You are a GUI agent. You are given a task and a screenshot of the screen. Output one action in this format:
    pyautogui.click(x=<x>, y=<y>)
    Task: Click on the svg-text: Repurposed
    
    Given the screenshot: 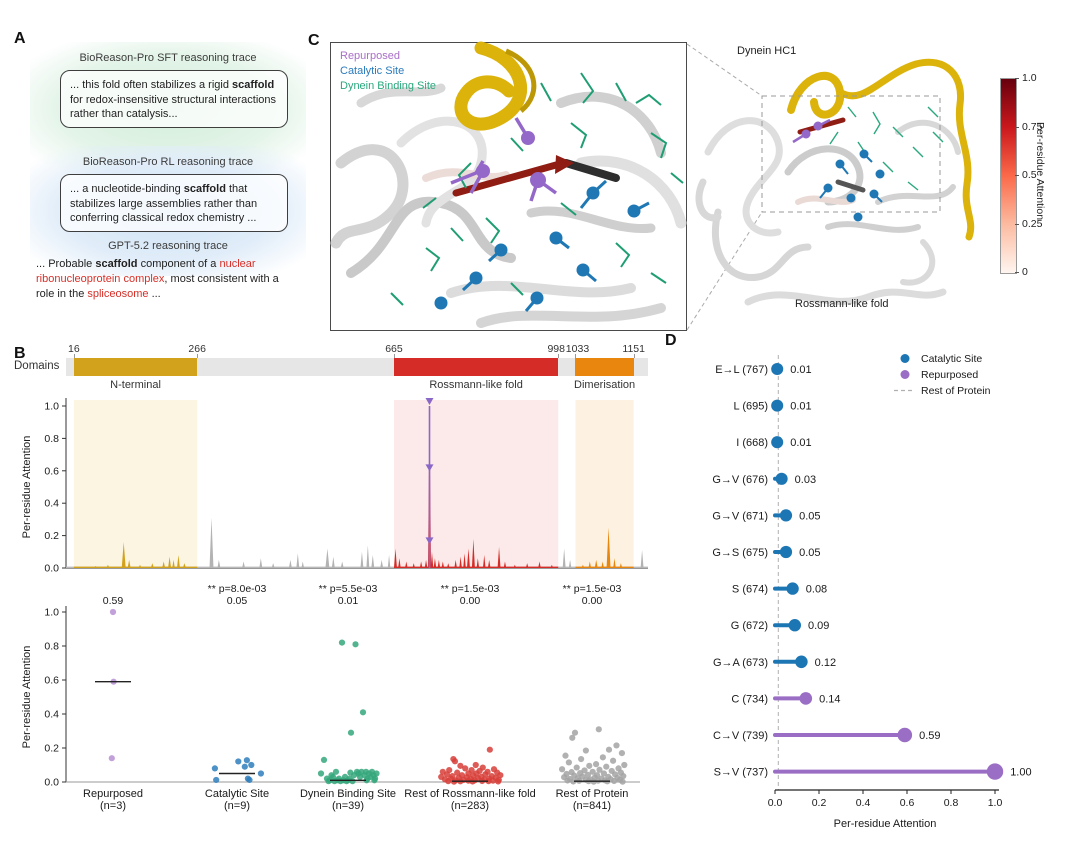 What is the action you would take?
    pyautogui.click(x=113, y=794)
    